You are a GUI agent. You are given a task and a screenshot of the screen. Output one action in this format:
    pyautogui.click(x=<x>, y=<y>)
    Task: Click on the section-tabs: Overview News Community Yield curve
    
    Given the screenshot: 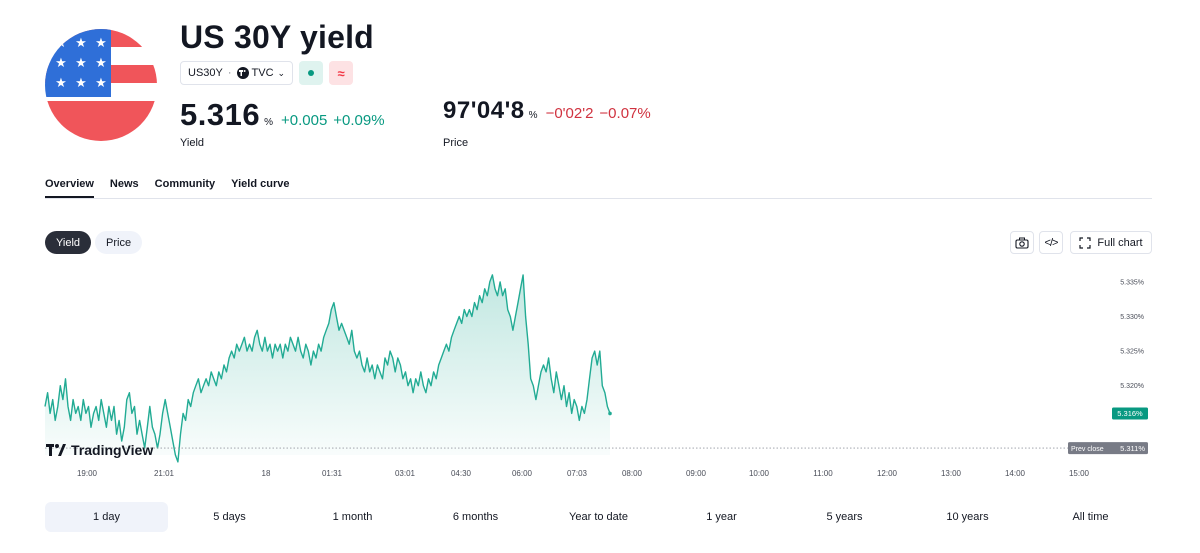 What is the action you would take?
    pyautogui.click(x=167, y=188)
    